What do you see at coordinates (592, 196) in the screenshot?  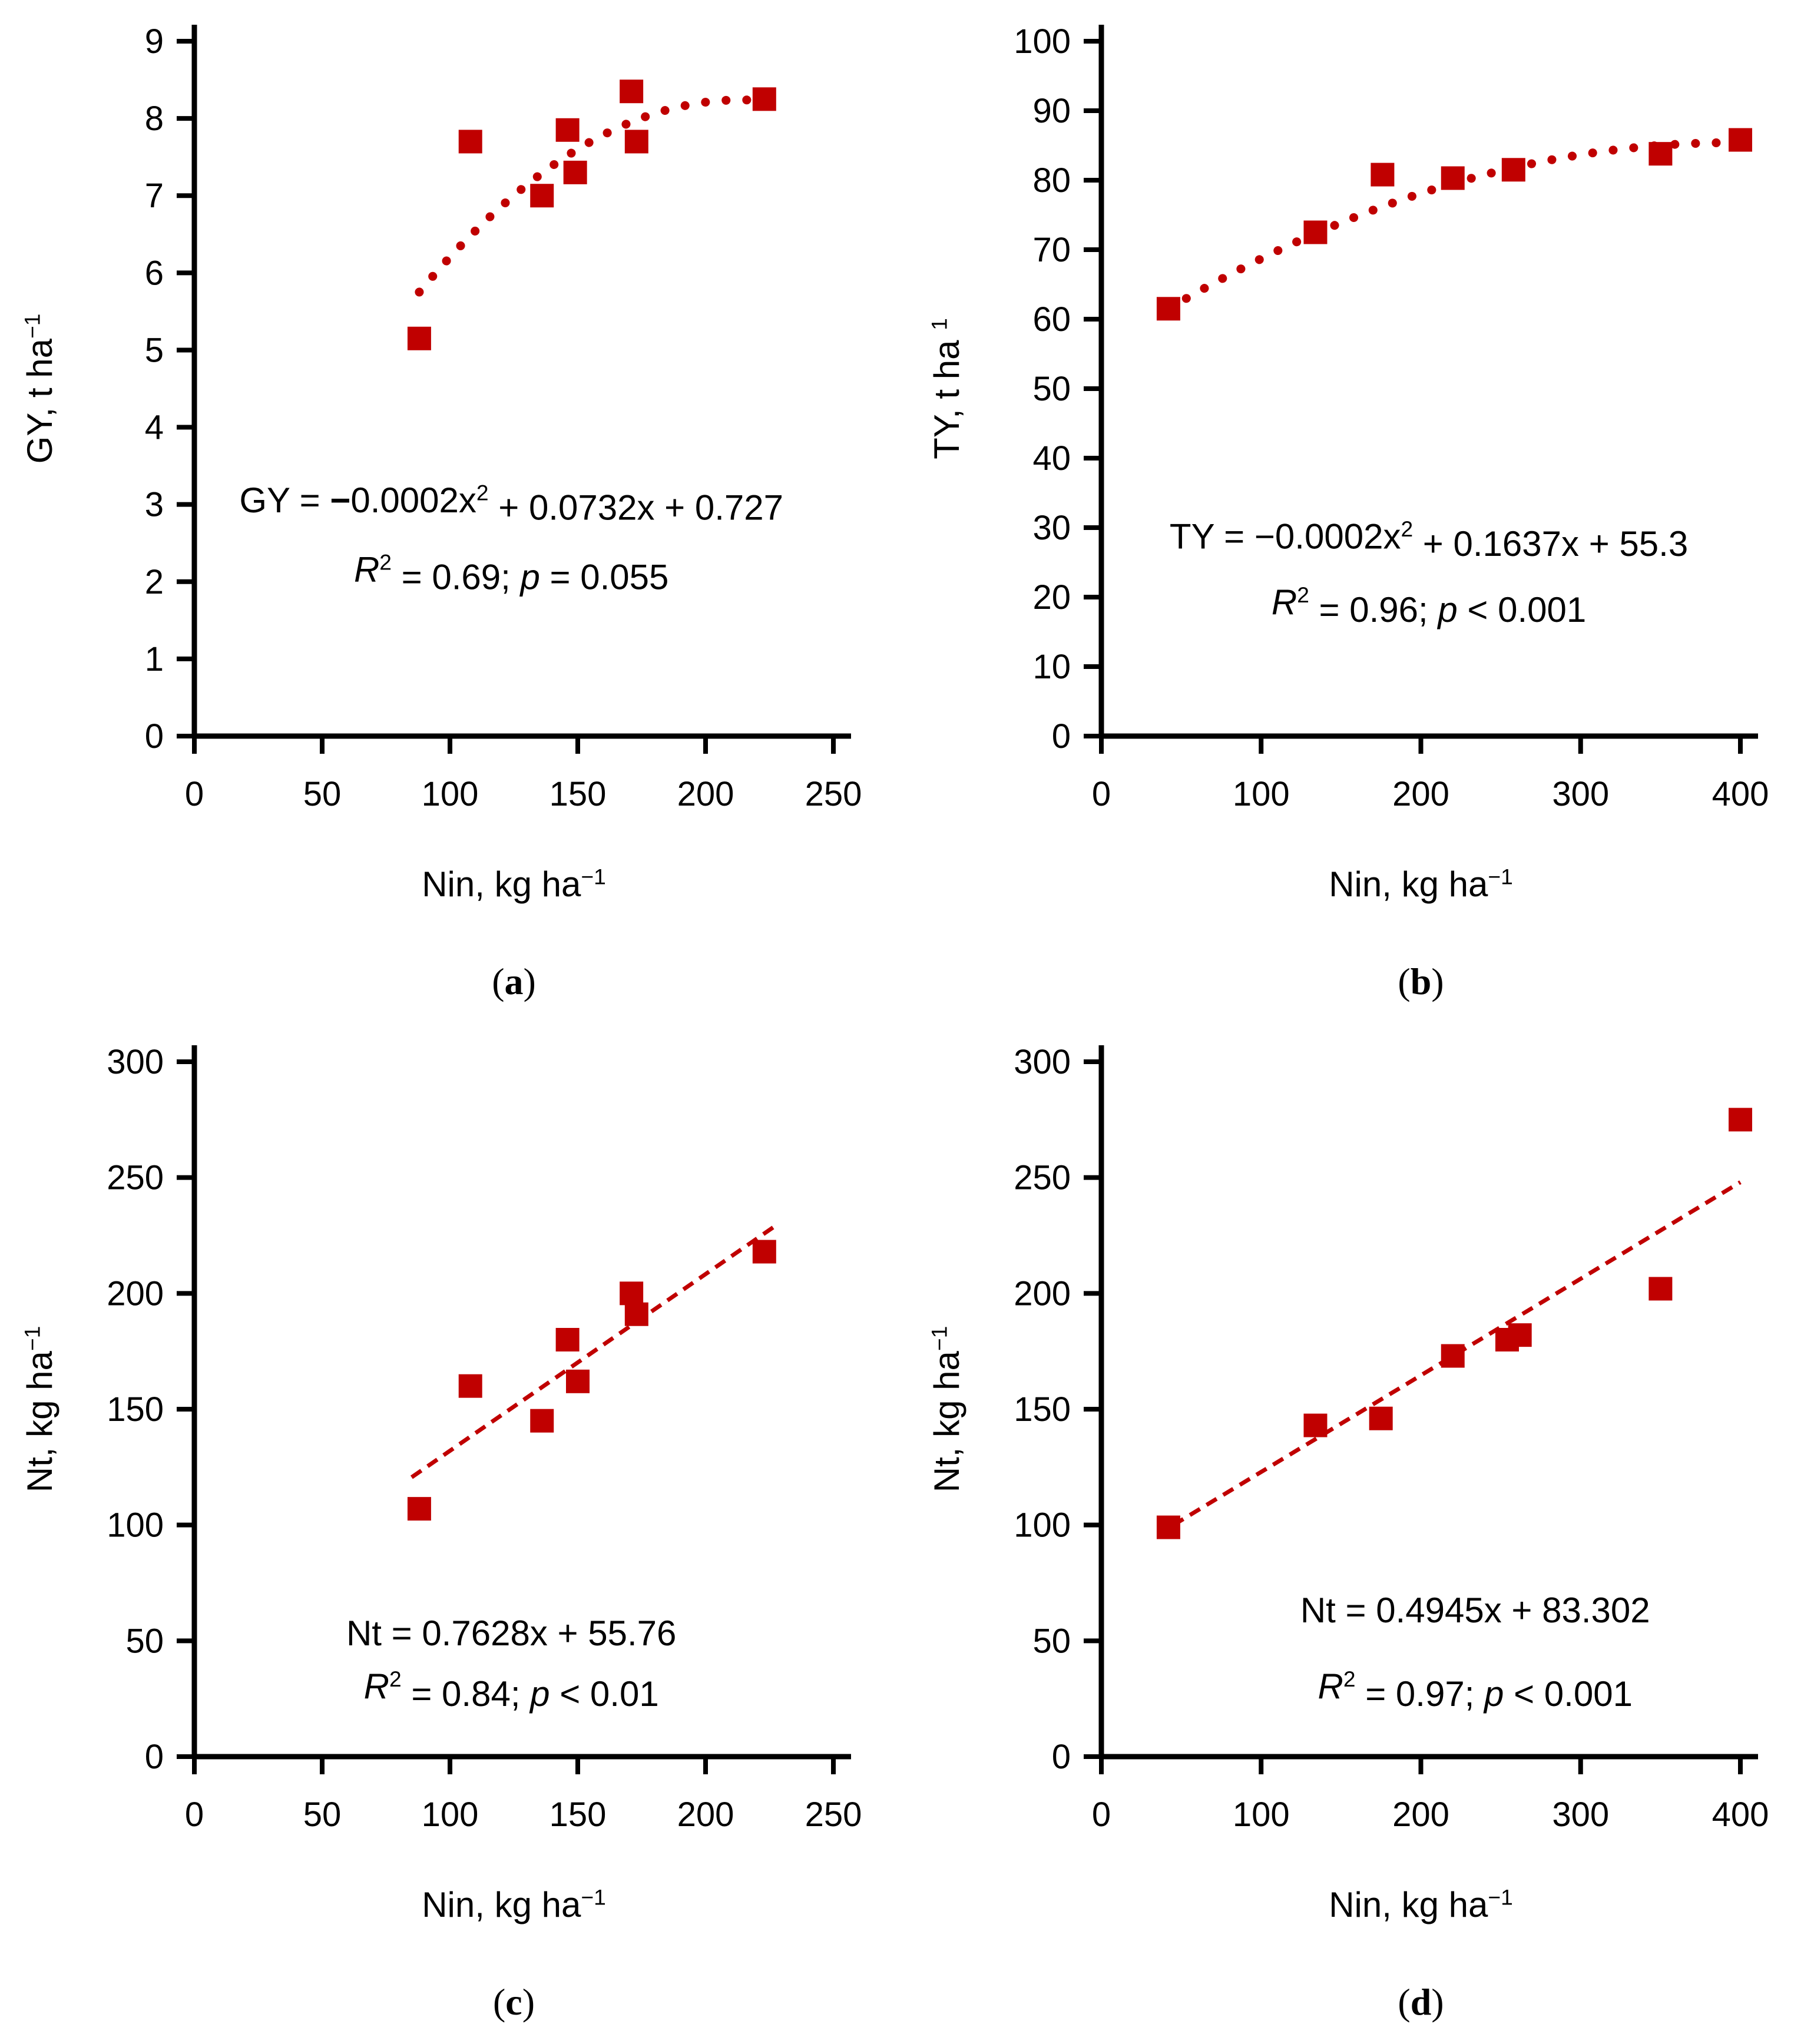 I see `trend-line-dotted` at bounding box center [592, 196].